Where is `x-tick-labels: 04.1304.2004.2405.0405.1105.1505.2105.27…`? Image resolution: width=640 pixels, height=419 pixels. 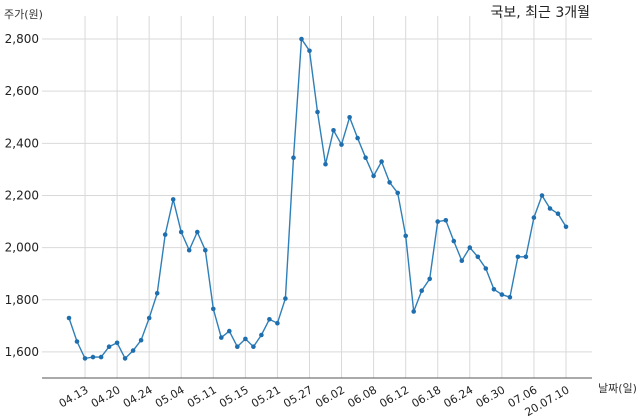 x-tick-labels: 04.1304.2004.2405.0405.1105.1505.2105.27… is located at coordinates (314, 401).